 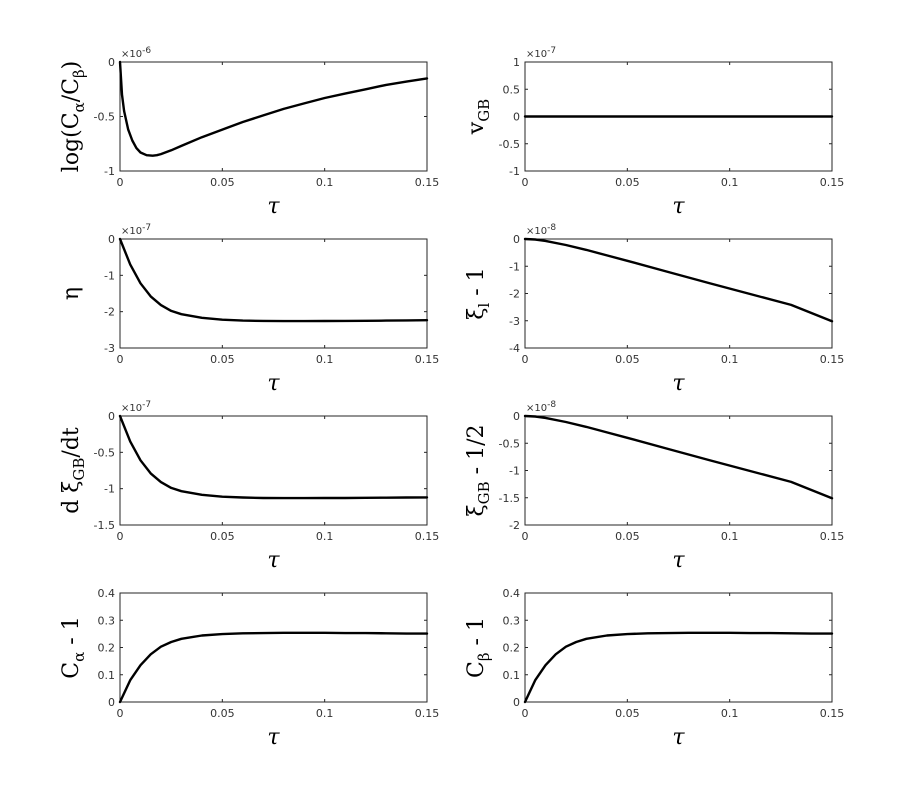 I want to click on y-axis-label: vGB, so click(x=478, y=117).